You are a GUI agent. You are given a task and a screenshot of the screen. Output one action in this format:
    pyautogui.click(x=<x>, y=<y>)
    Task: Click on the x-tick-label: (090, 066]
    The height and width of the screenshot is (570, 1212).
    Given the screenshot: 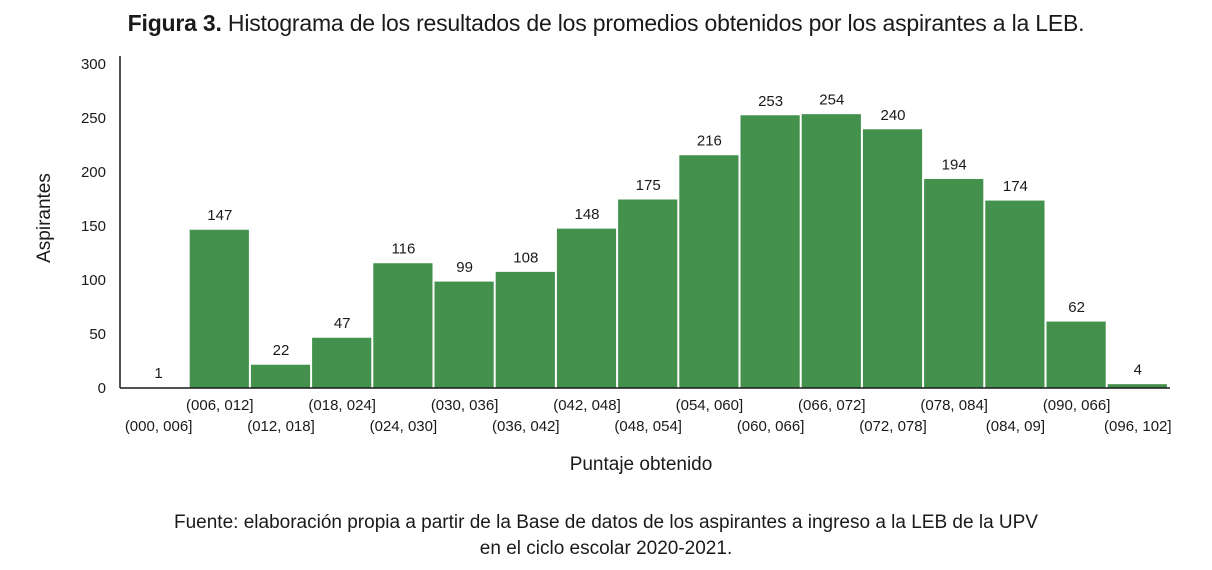 What is the action you would take?
    pyautogui.click(x=1077, y=405)
    